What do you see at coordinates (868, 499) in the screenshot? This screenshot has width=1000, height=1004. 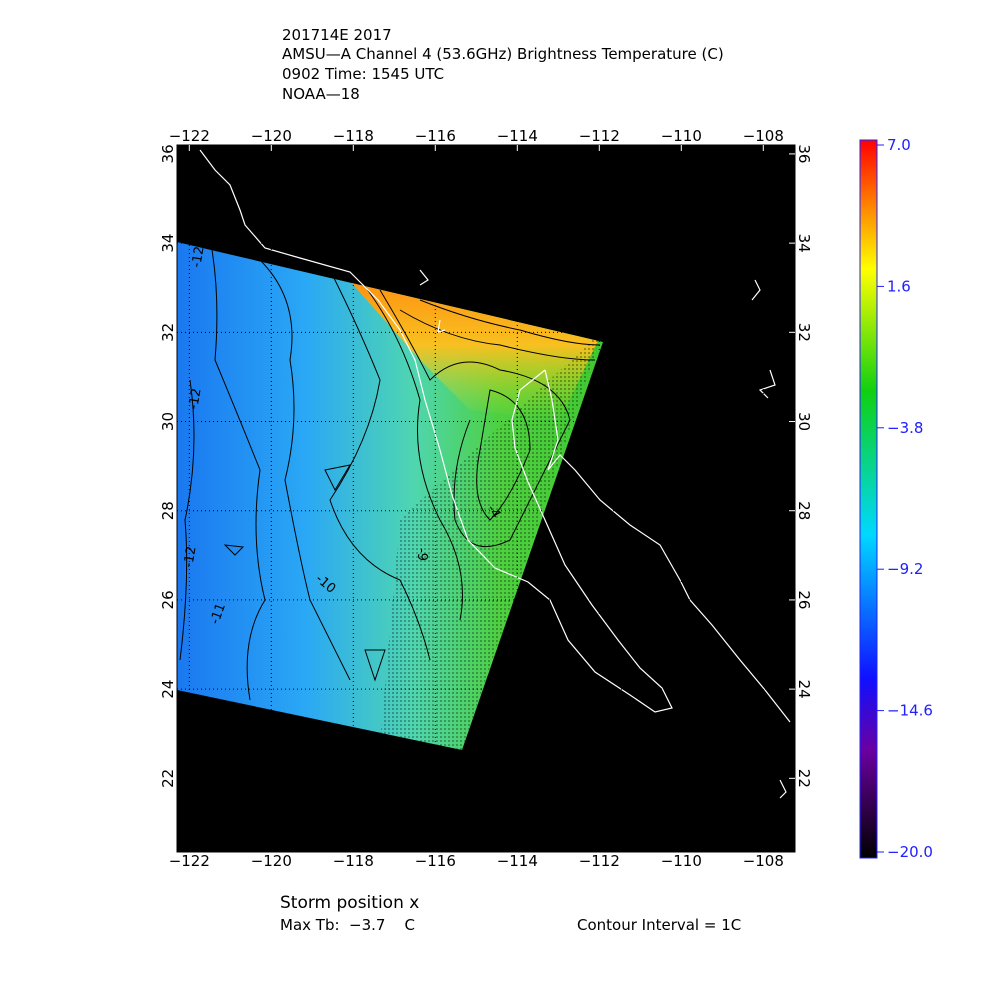 I see `colorbar-scale` at bounding box center [868, 499].